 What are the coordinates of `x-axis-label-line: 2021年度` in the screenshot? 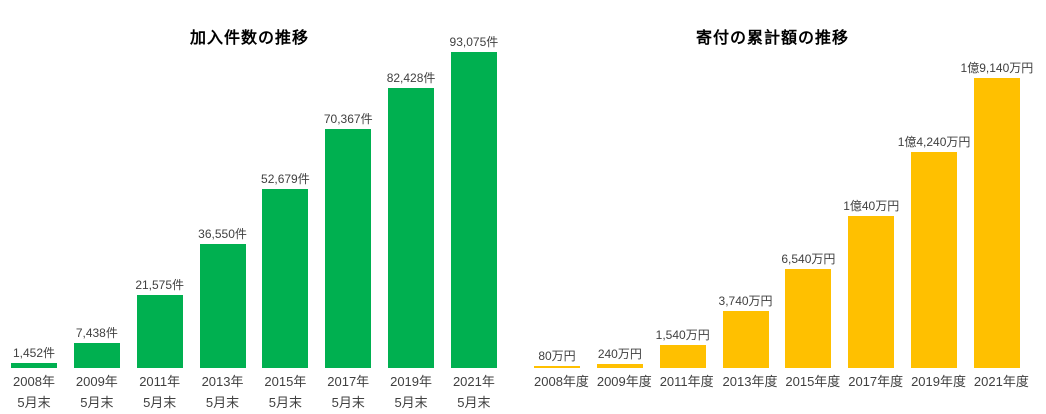 It's located at (1001, 381).